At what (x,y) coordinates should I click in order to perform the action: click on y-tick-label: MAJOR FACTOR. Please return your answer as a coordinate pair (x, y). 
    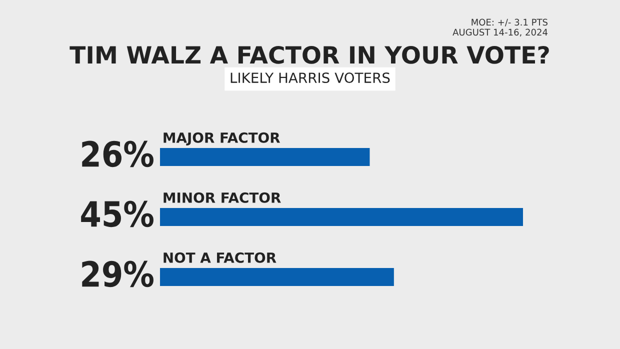
    Looking at the image, I should click on (222, 139).